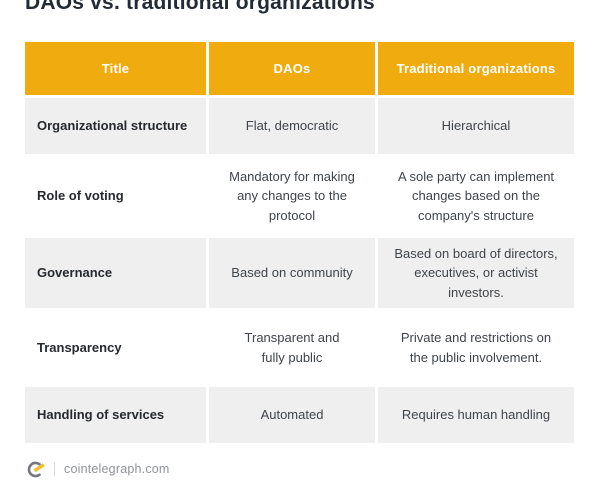  What do you see at coordinates (476, 68) in the screenshot?
I see `header-cell-traditional: Traditional organizations` at bounding box center [476, 68].